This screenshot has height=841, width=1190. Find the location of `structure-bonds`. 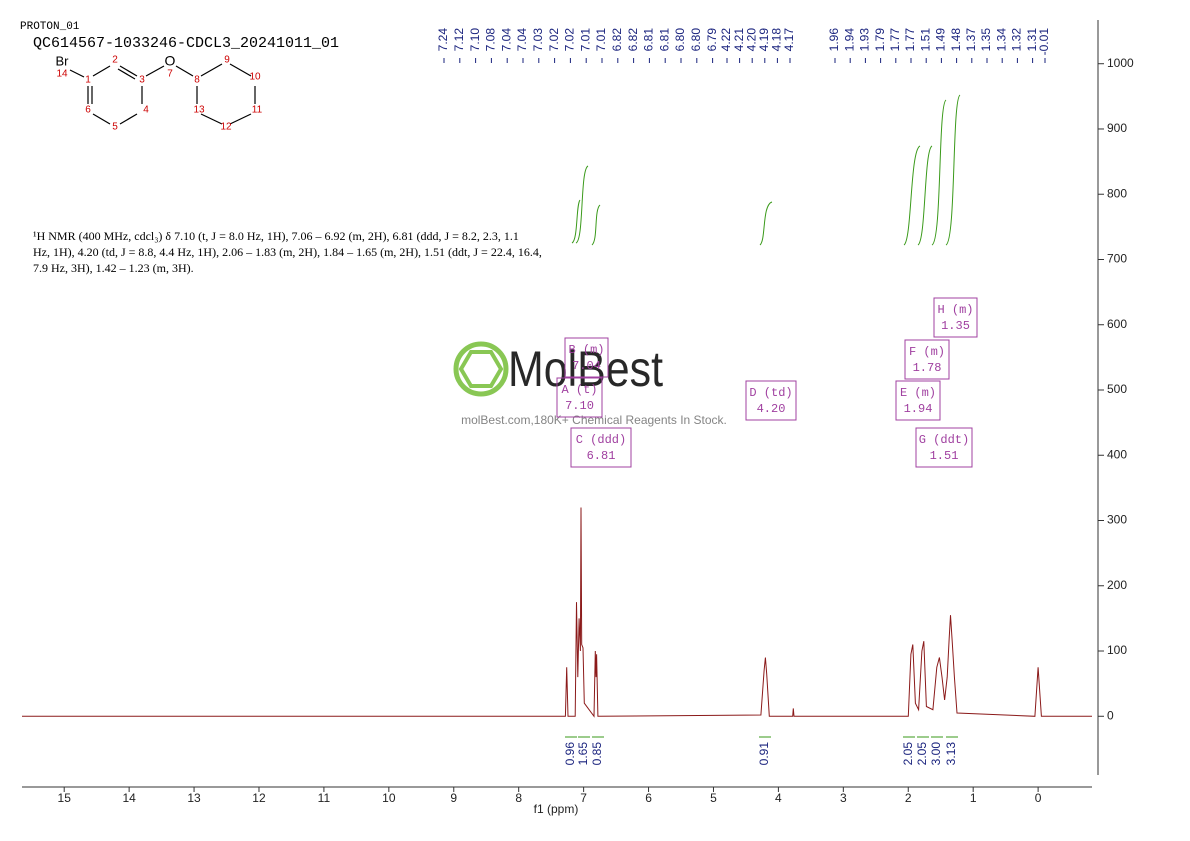

structure-bonds is located at coordinates (162, 94).